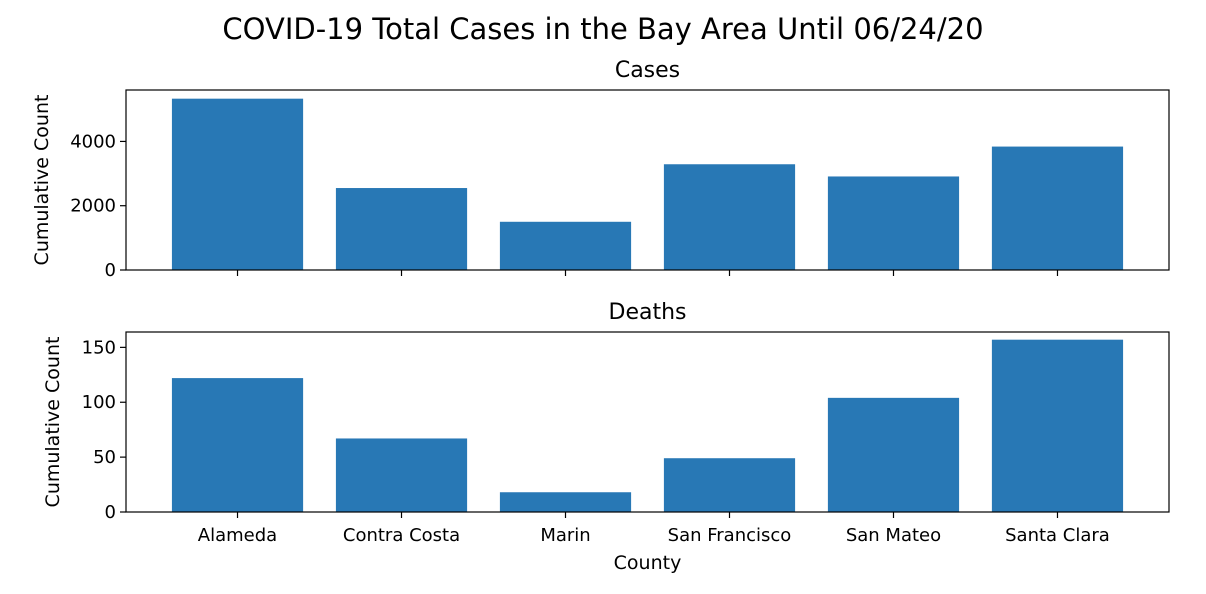 This screenshot has height=594, width=1206. Describe the element at coordinates (93, 141) in the screenshot. I see `y-tick-label: 4000` at that location.